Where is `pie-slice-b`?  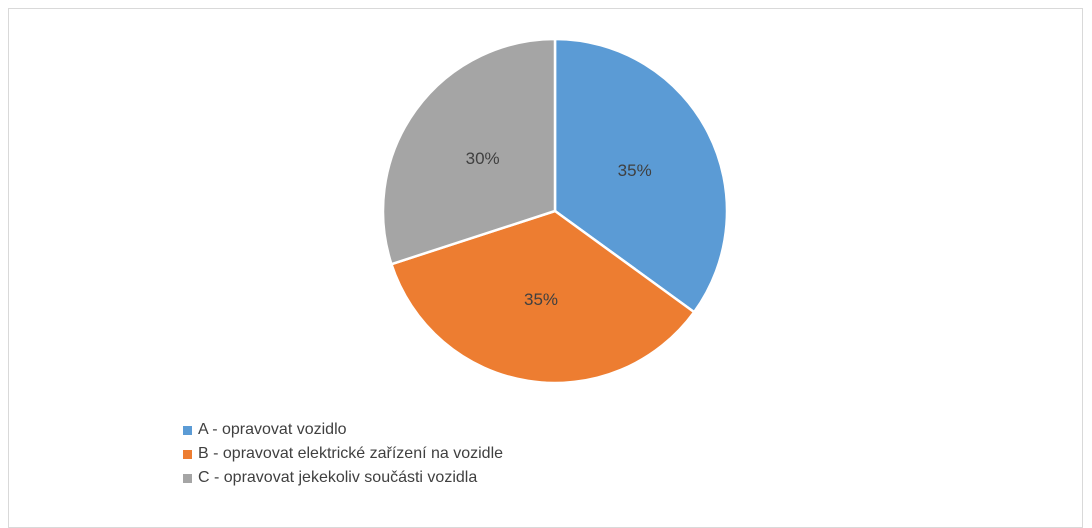 pie-slice-b is located at coordinates (543, 297).